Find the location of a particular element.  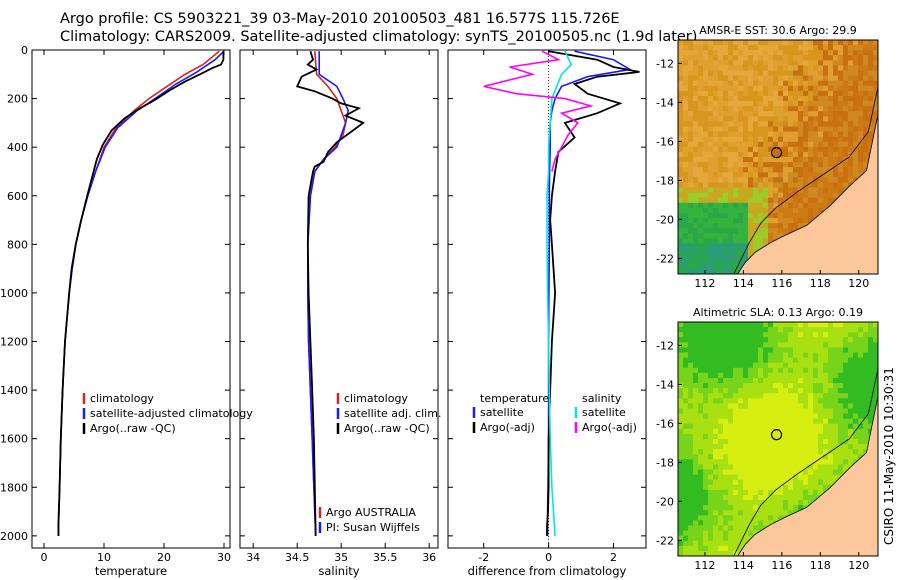

series-line is located at coordinates (559, 293).